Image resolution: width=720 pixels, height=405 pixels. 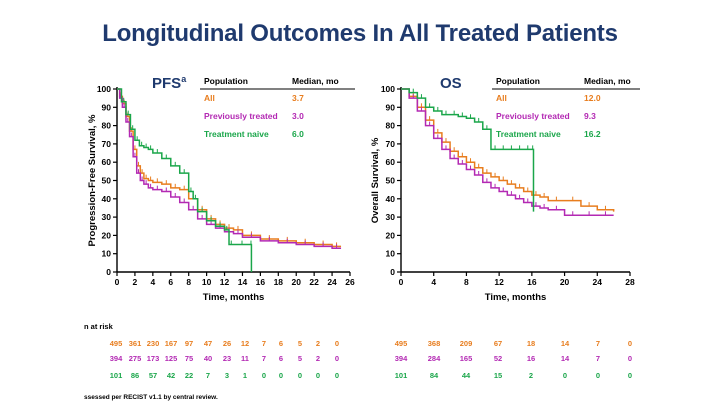 What do you see at coordinates (401, 375) in the screenshot?
I see `risk-table-cell: 101` at bounding box center [401, 375].